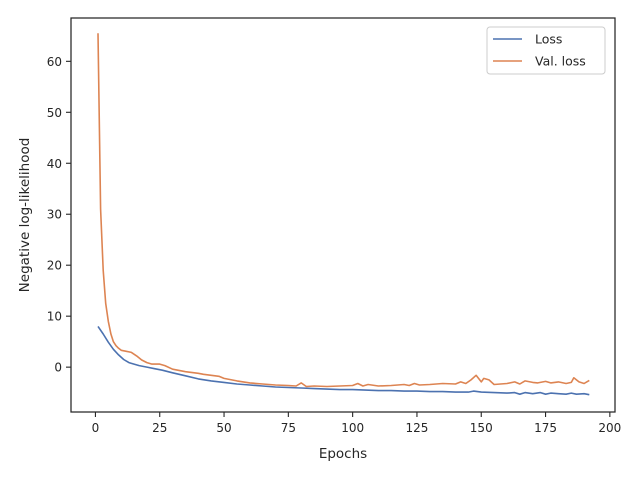 This screenshot has height=480, width=640. What do you see at coordinates (560, 61) in the screenshot?
I see `legend-label: Val. loss` at bounding box center [560, 61].